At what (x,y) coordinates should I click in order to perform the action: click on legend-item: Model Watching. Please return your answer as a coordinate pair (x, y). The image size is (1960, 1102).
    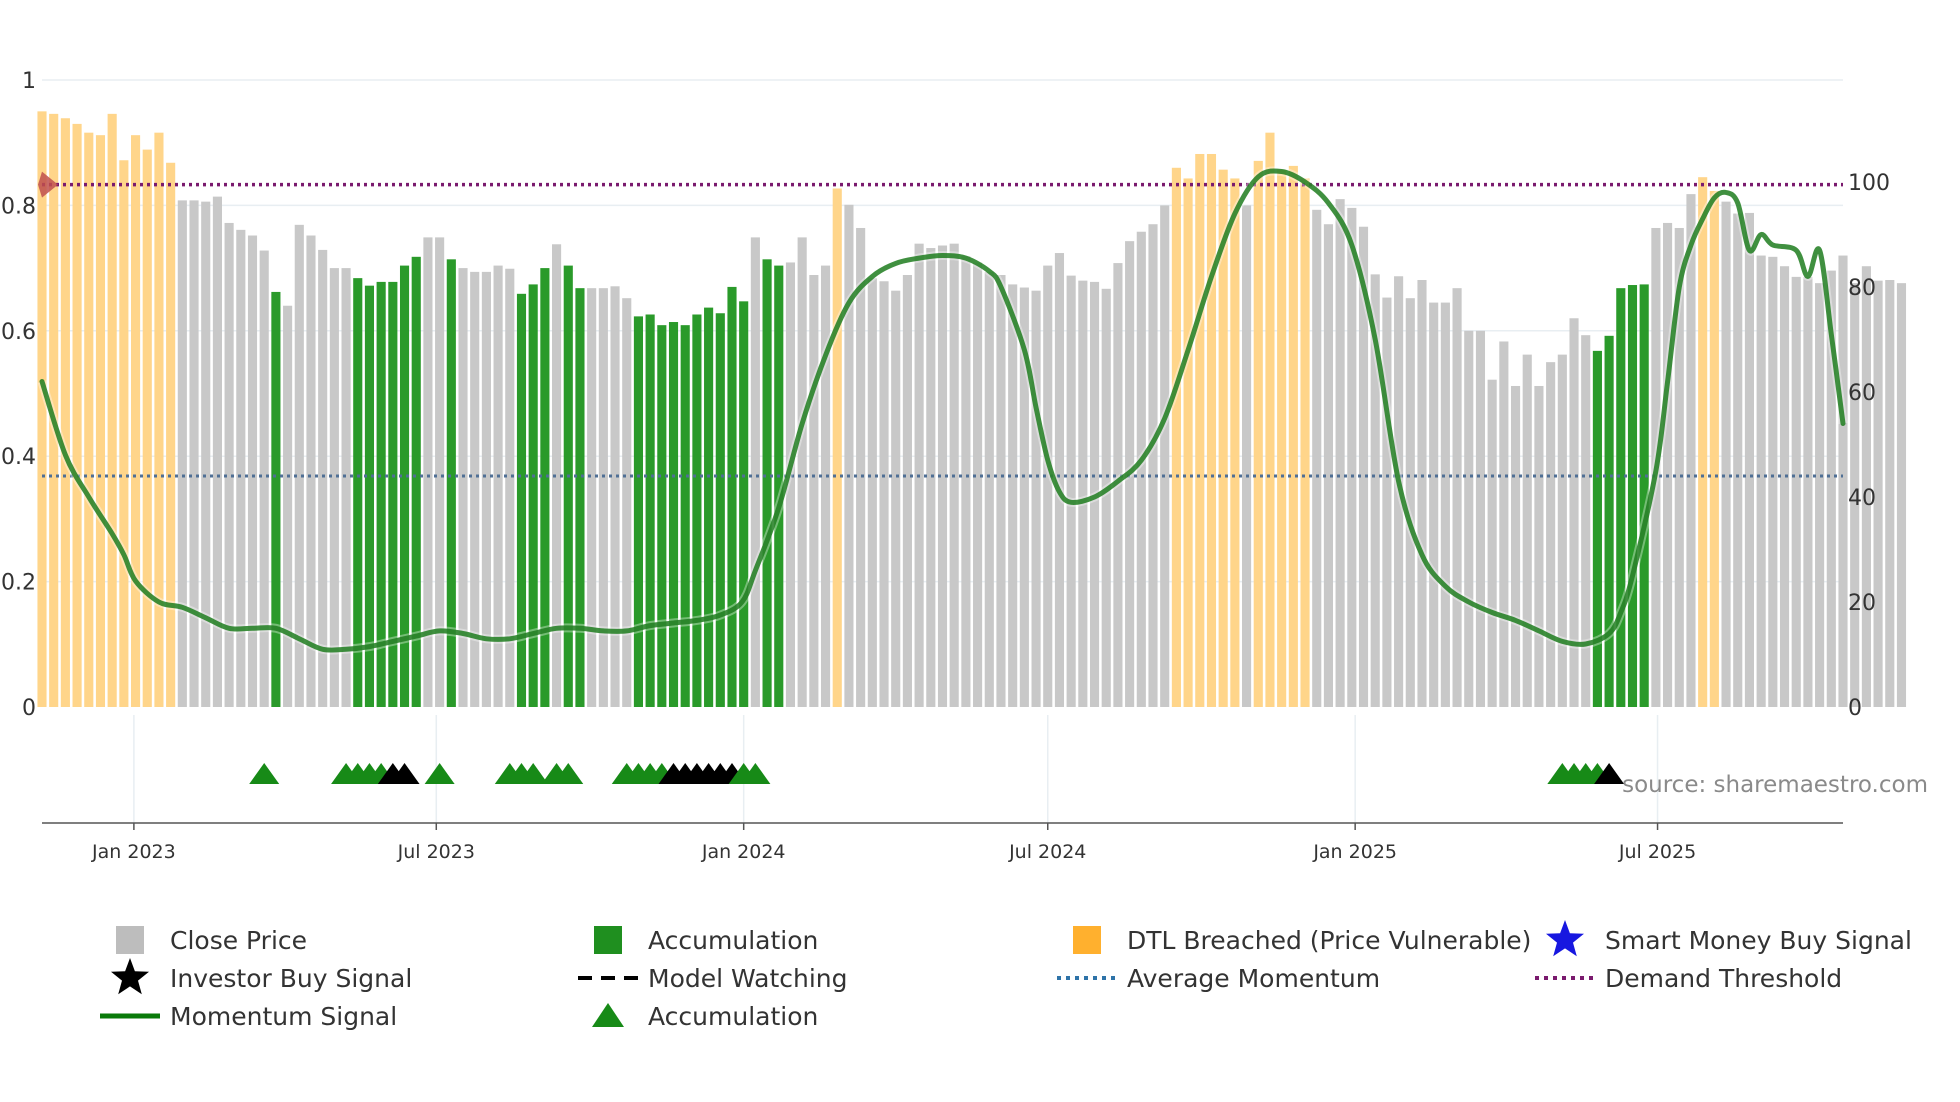
    Looking at the image, I should click on (713, 978).